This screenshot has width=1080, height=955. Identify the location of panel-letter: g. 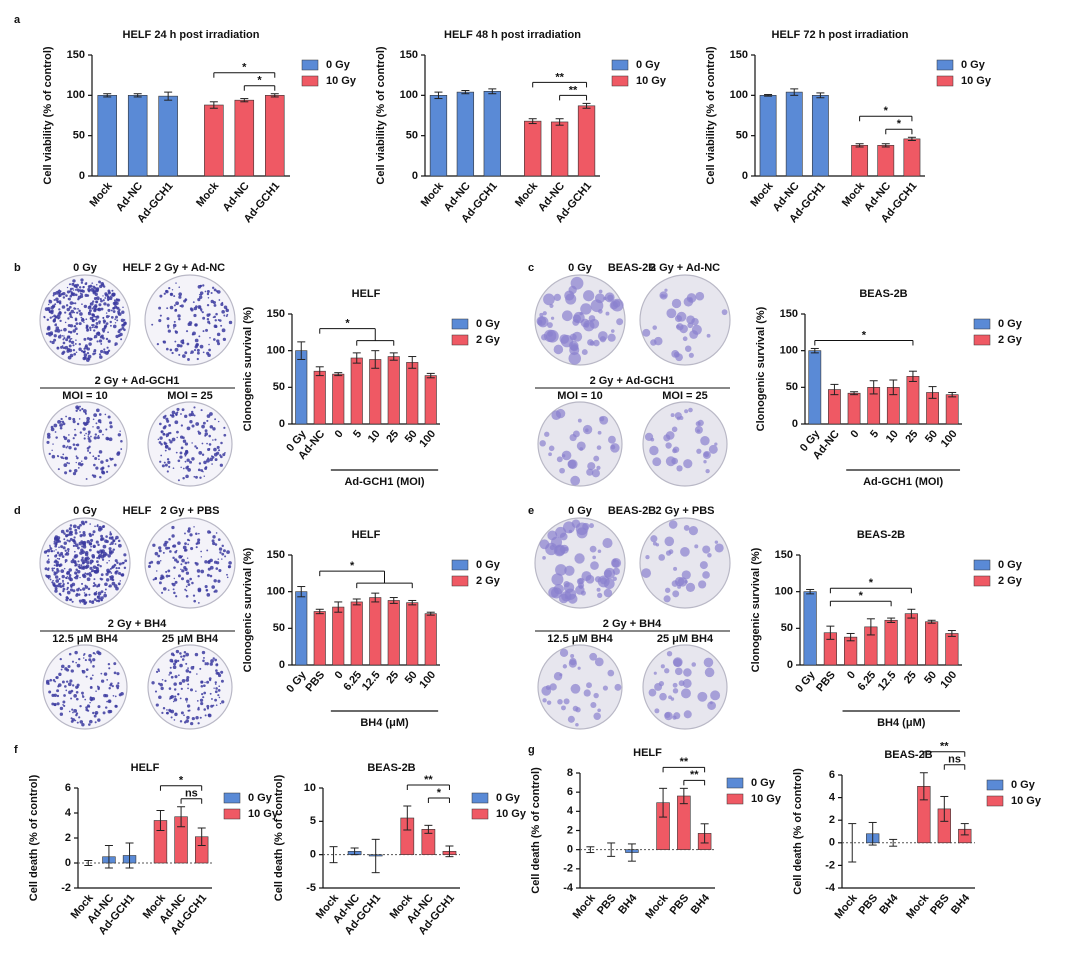
(531, 750).